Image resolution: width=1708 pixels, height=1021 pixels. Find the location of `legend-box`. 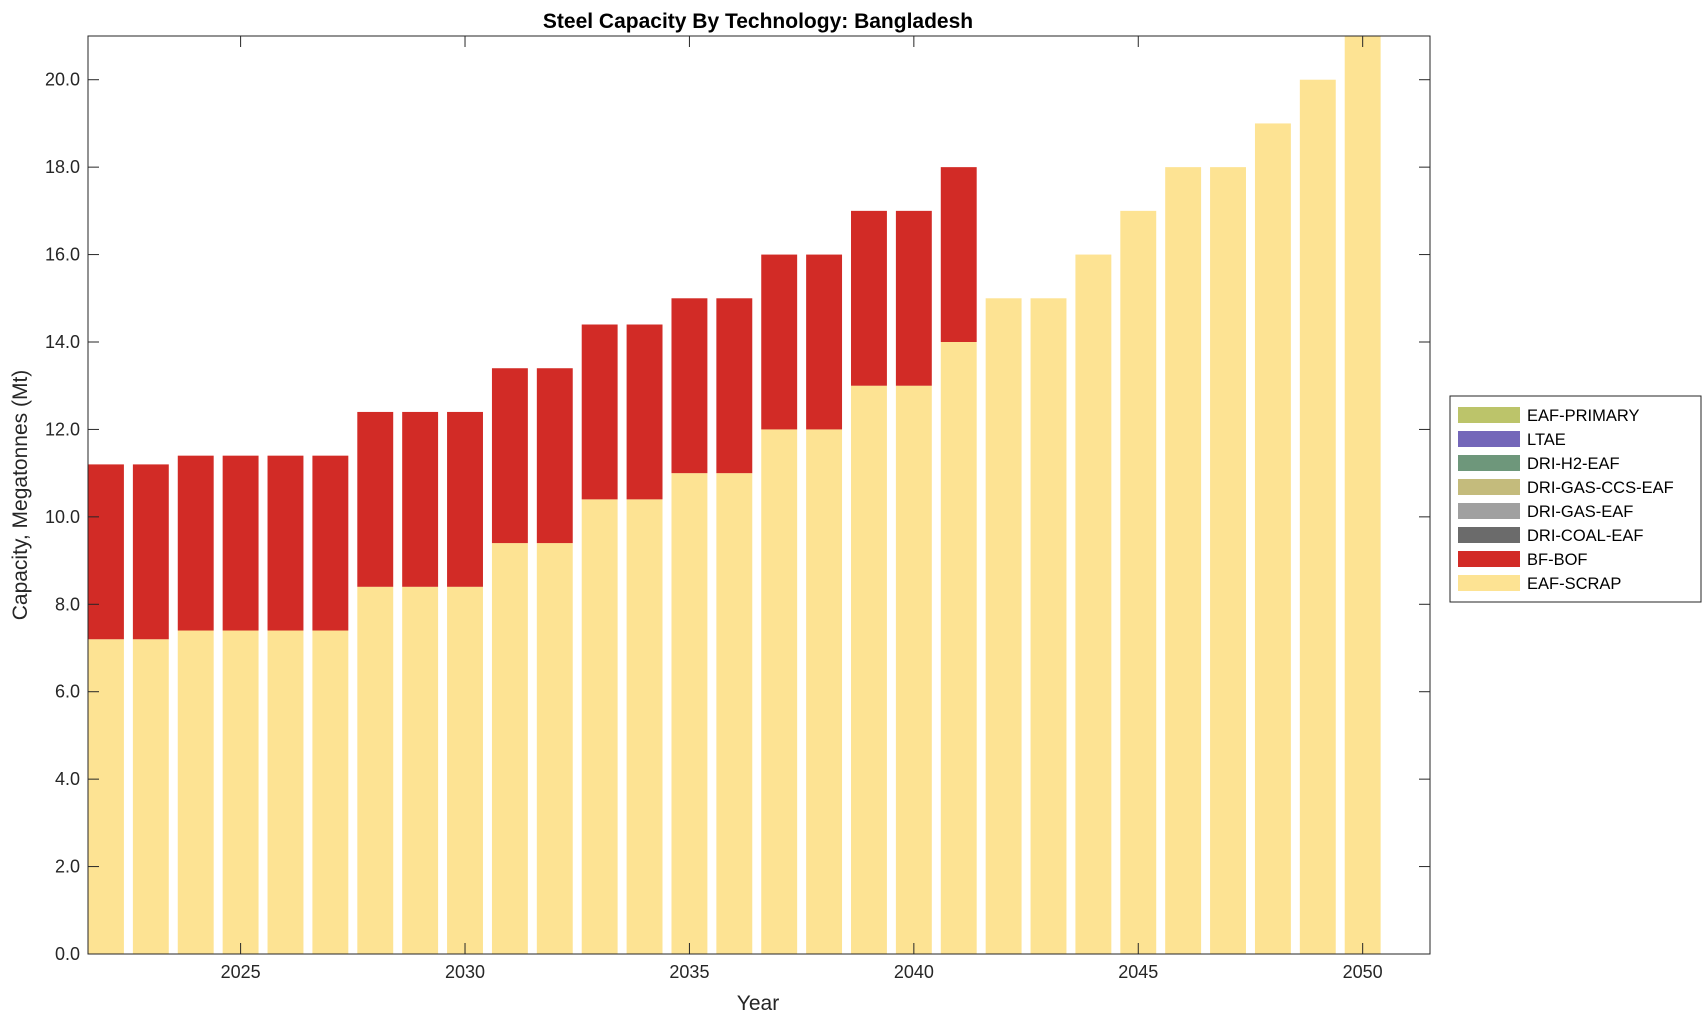

legend-box is located at coordinates (1575, 499).